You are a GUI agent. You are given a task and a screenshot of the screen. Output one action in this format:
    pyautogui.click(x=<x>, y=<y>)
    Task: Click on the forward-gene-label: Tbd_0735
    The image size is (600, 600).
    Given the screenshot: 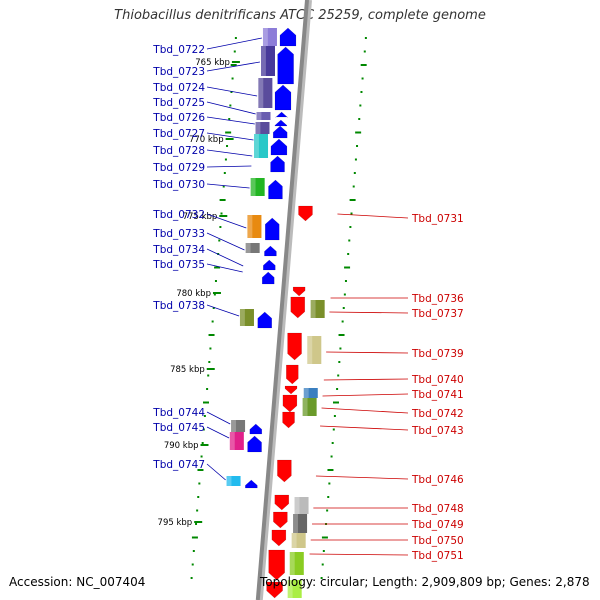 What is the action you would take?
    pyautogui.click(x=178, y=265)
    